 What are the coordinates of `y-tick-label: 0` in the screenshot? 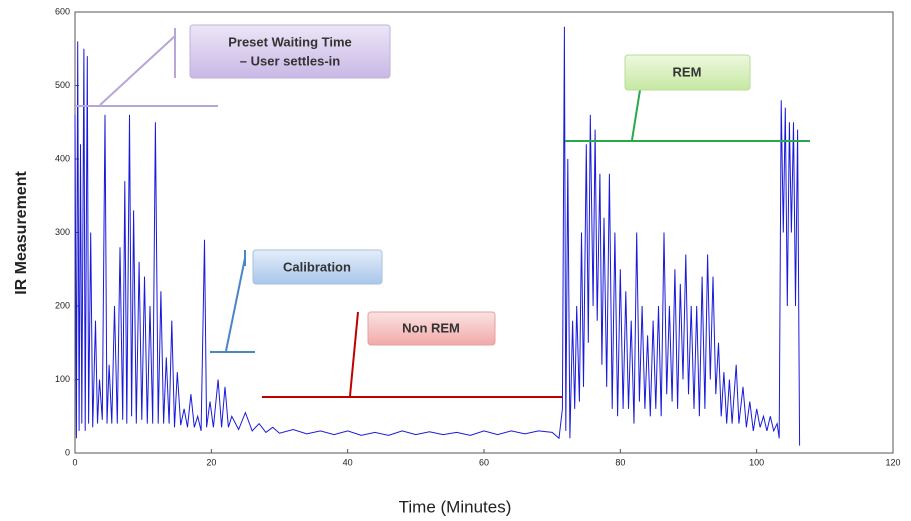 It's located at (67, 452).